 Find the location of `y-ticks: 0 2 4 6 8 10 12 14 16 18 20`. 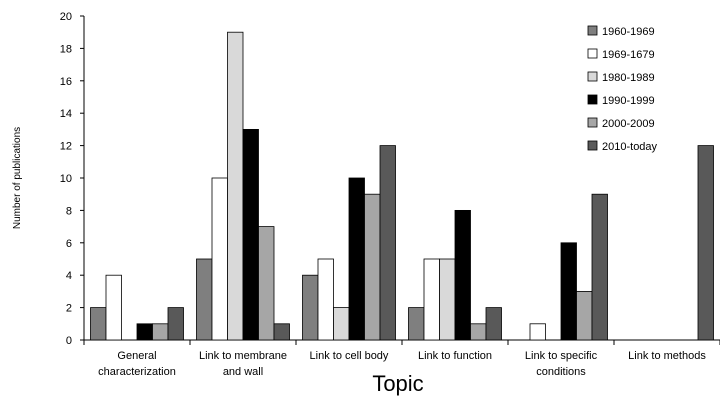

y-ticks: 0 2 4 6 8 10 12 14 16 18 20 is located at coordinates (72, 179).